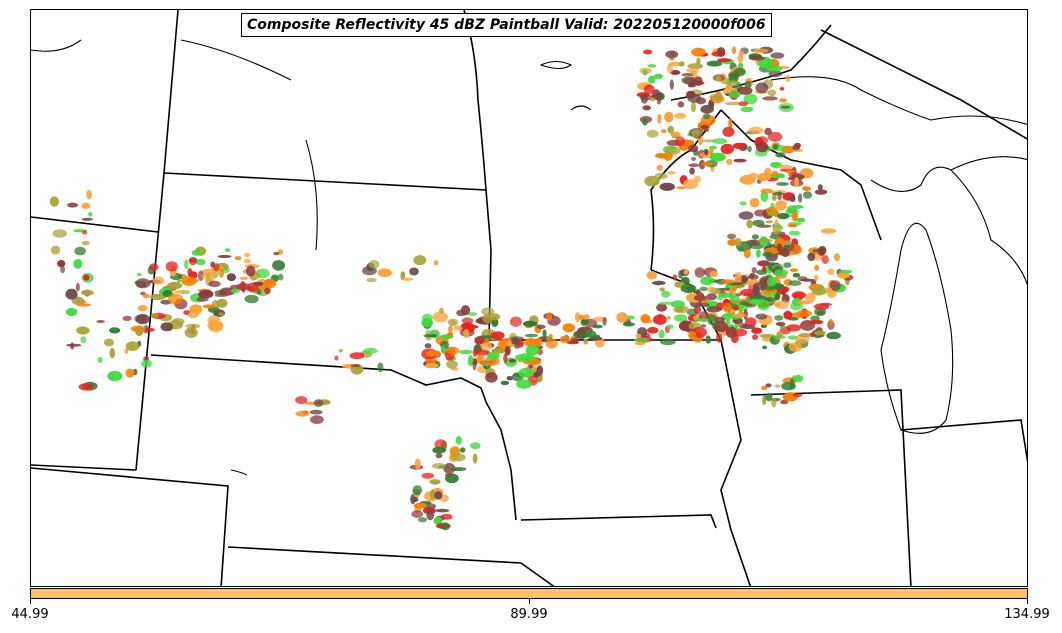 The height and width of the screenshot is (633, 1062). I want to click on colorbar-label-mid: 89.99, so click(529, 614).